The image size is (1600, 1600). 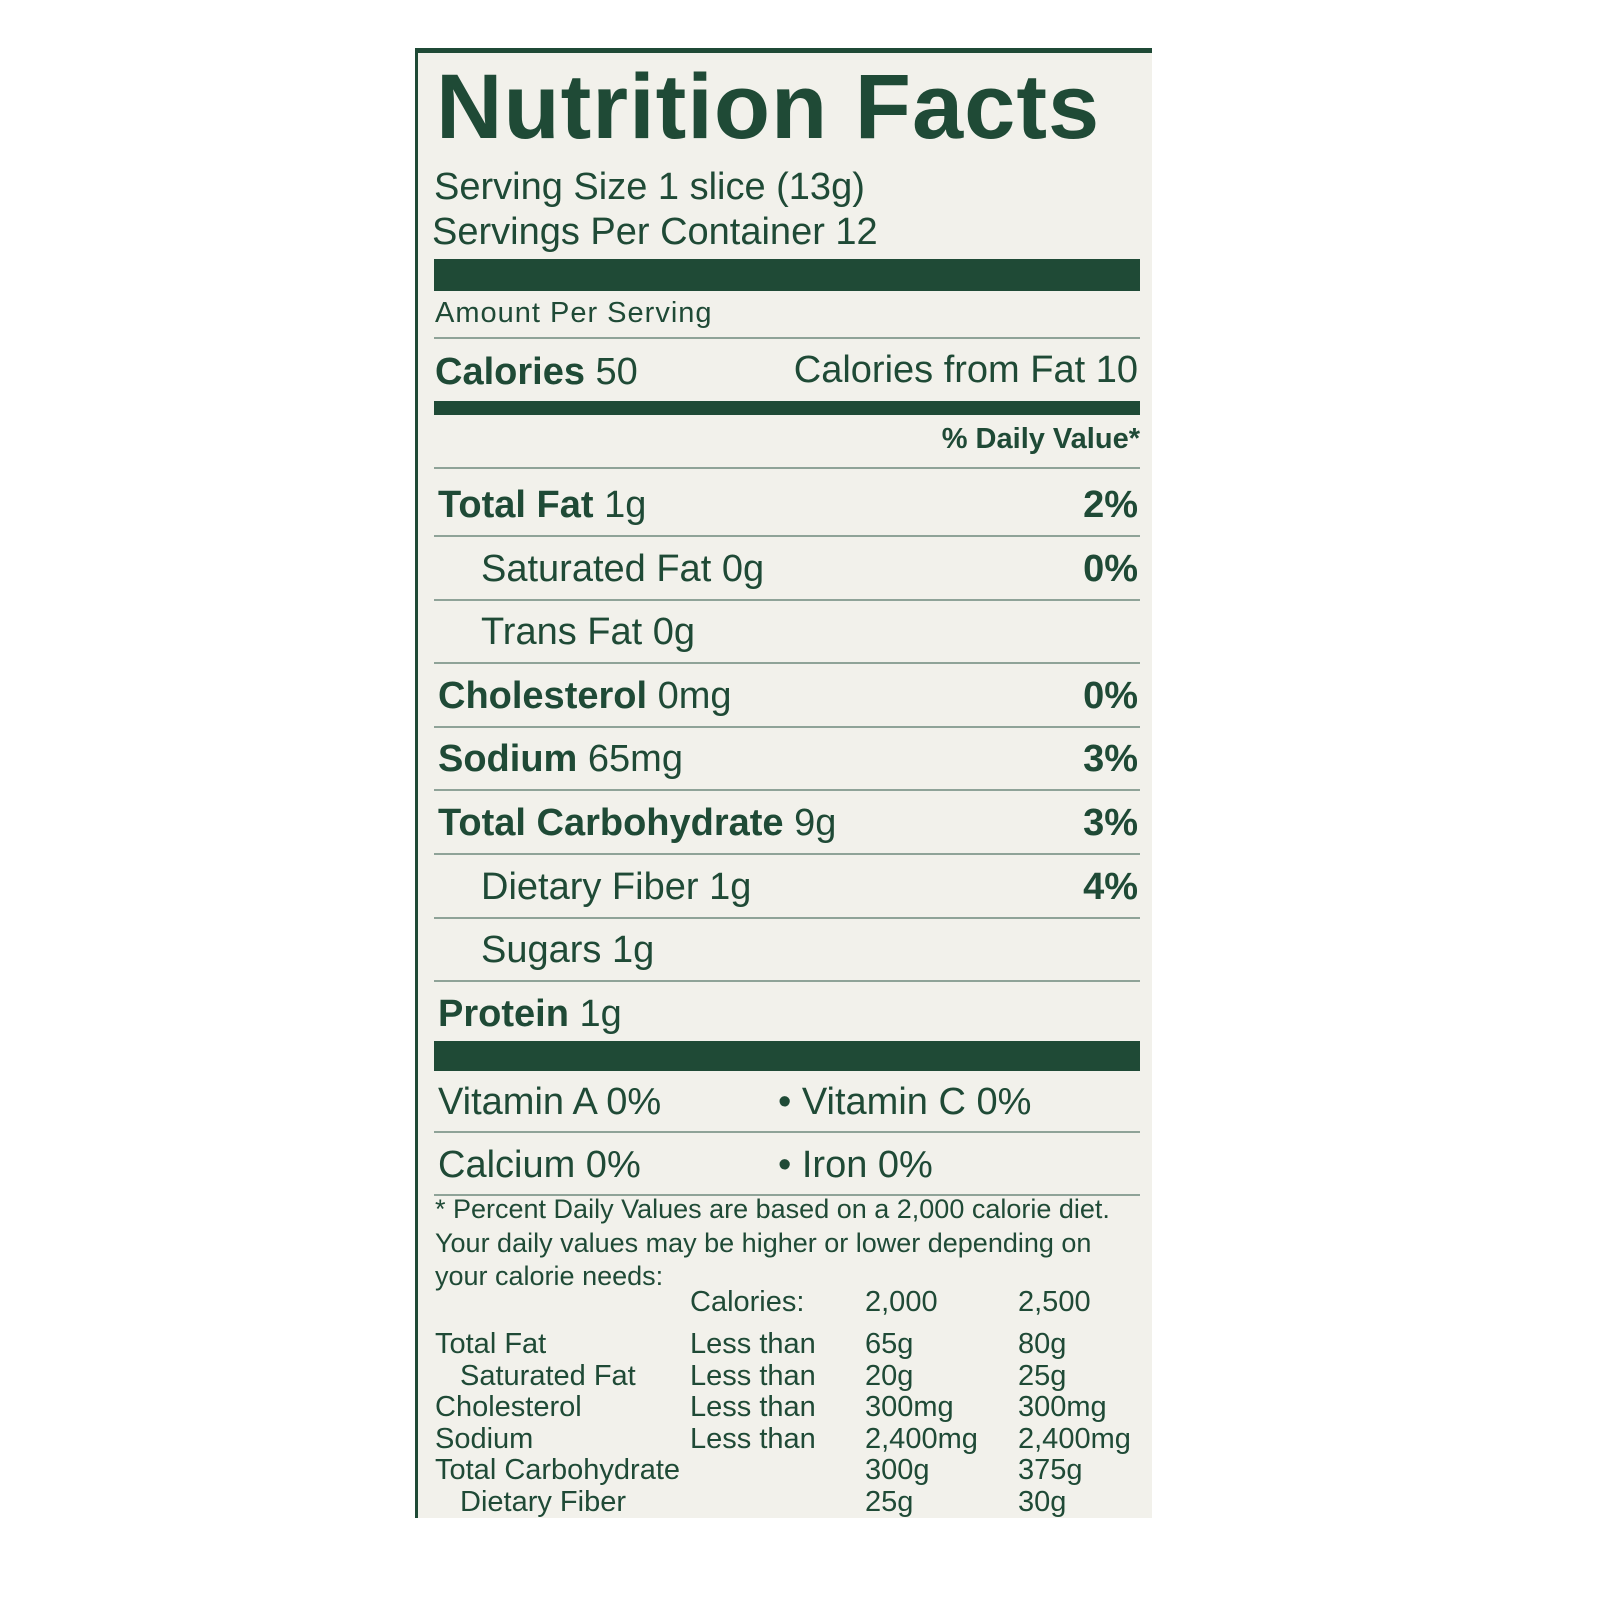 I want to click on nutrient-label: Sodium, so click(x=508, y=759).